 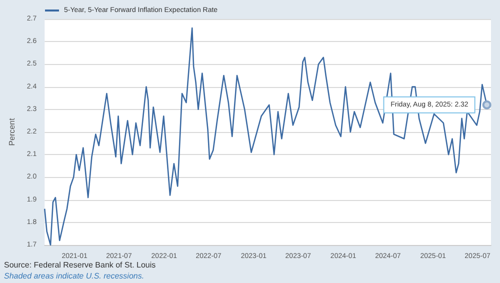 I want to click on text: Shaded areas indicate U.S. recessions., so click(x=74, y=276).